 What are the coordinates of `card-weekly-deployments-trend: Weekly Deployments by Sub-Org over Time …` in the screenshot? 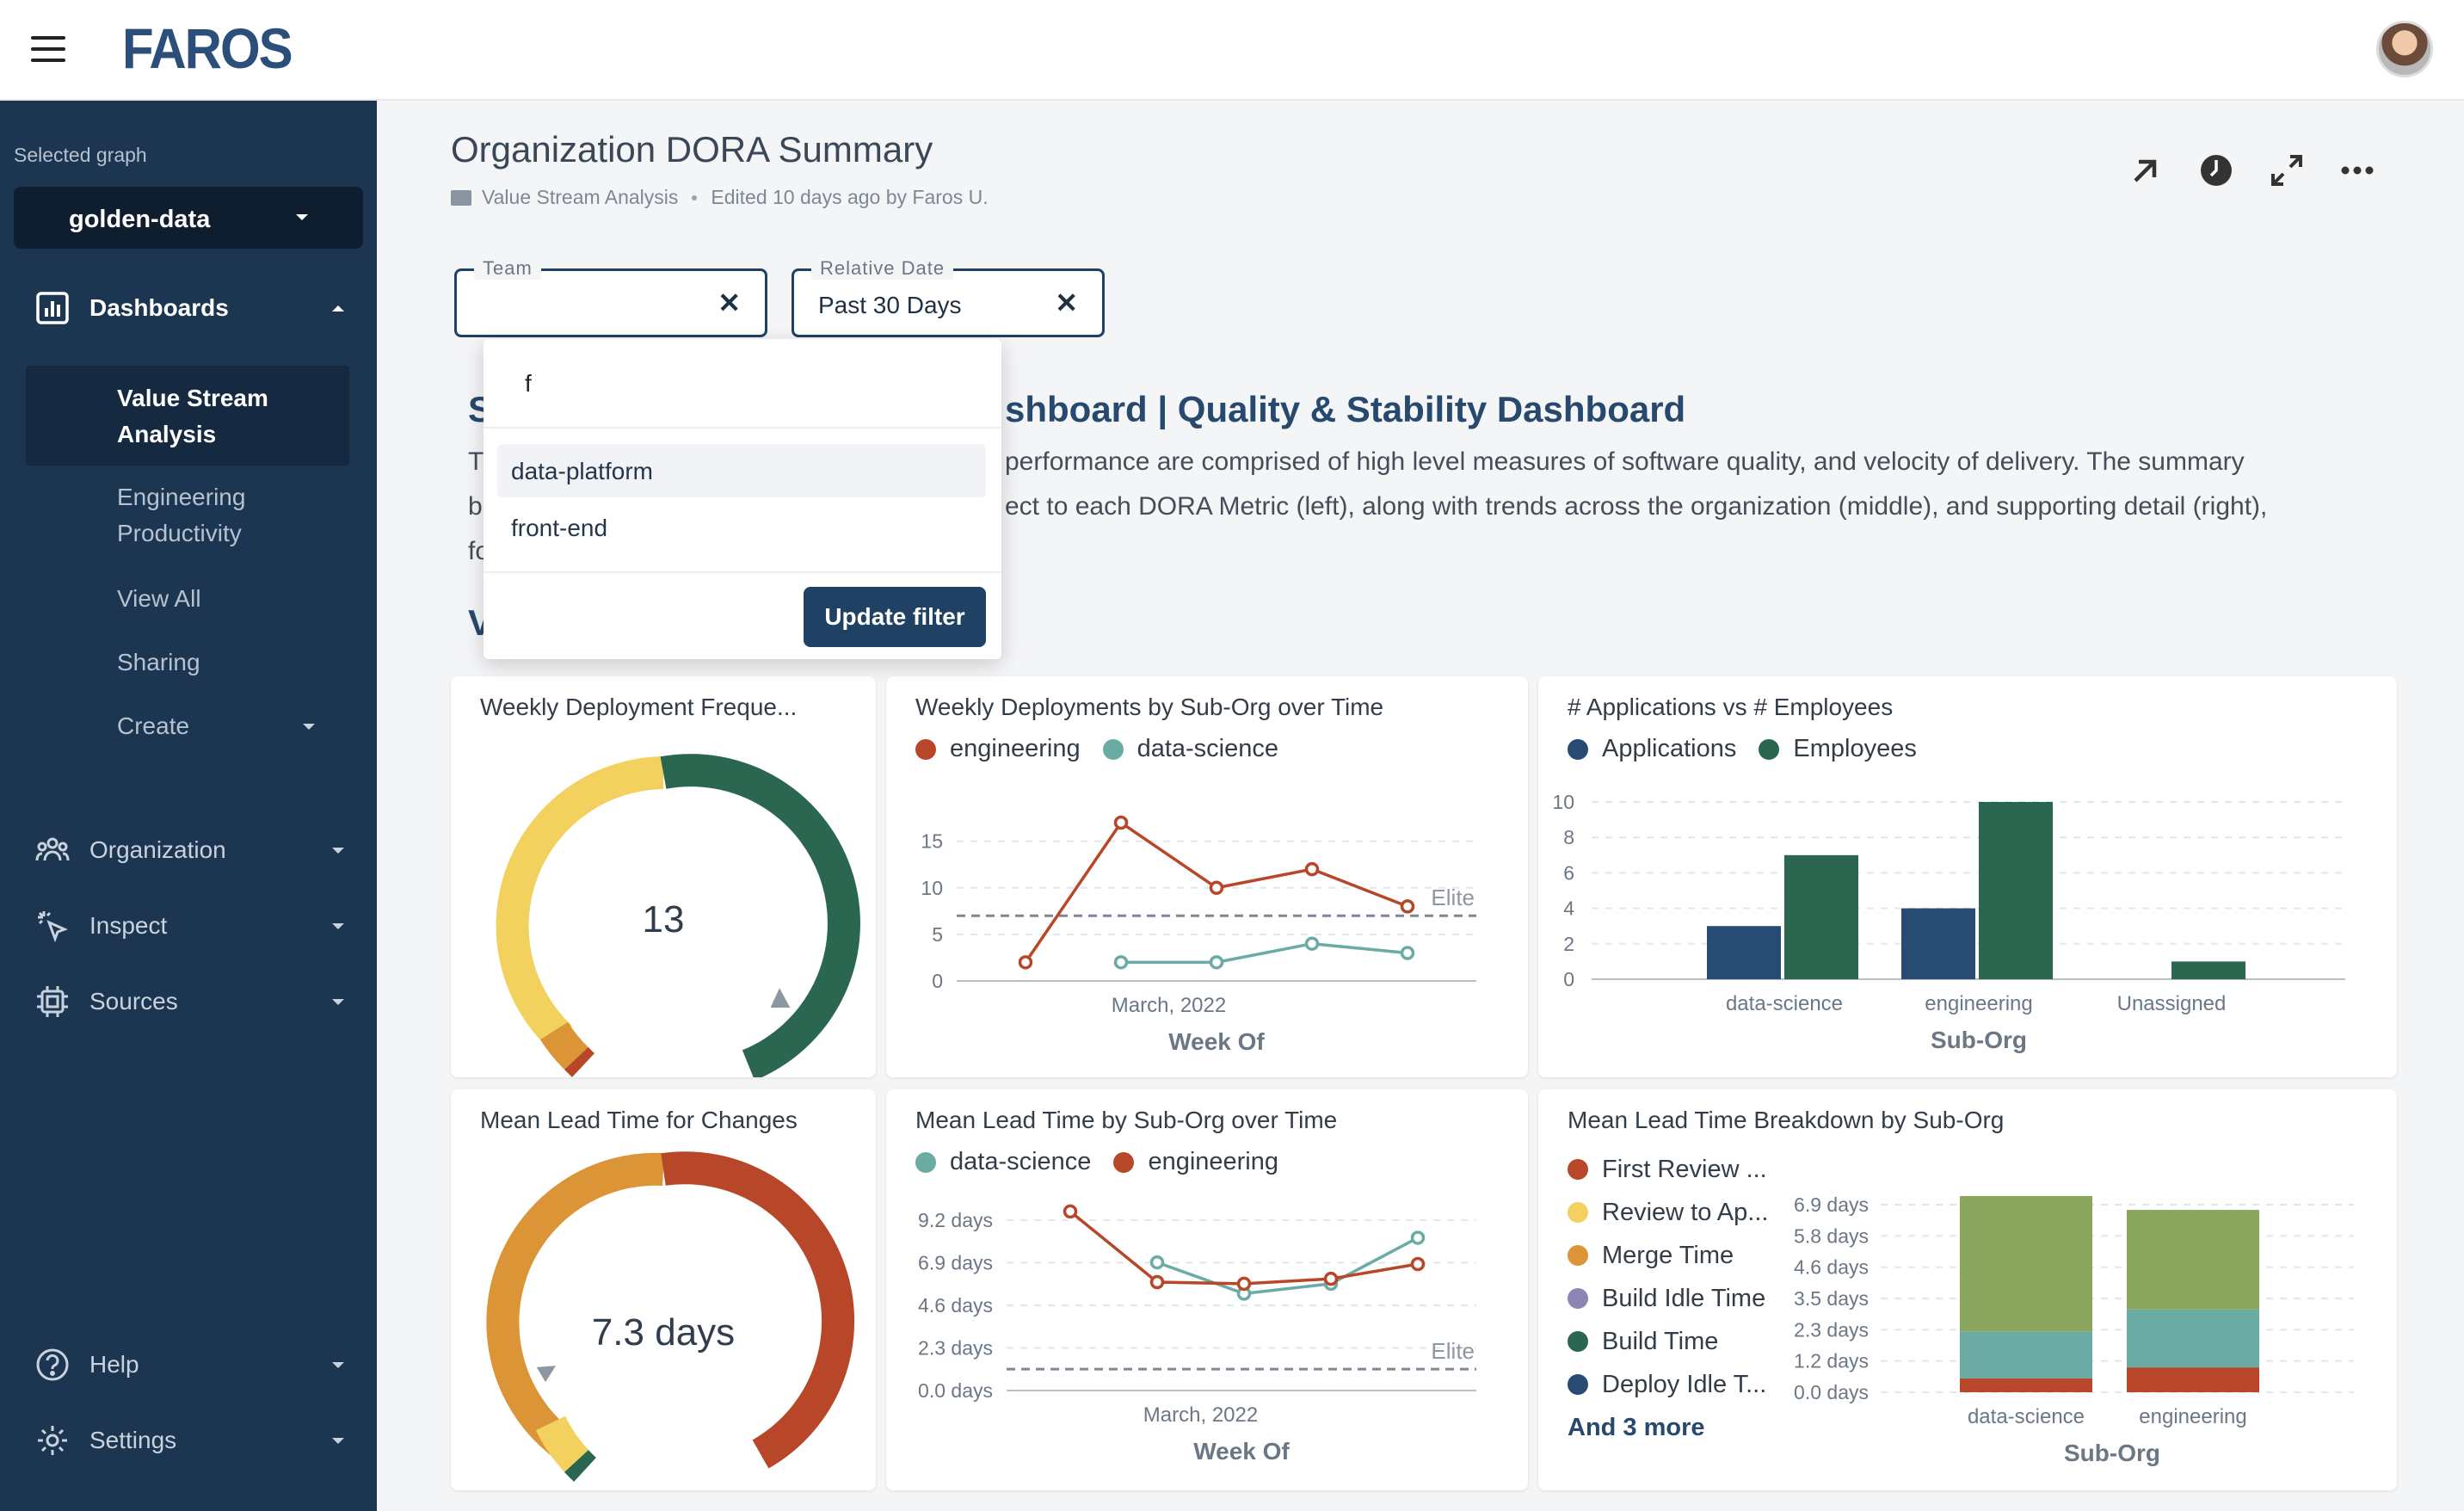 It's located at (1207, 876).